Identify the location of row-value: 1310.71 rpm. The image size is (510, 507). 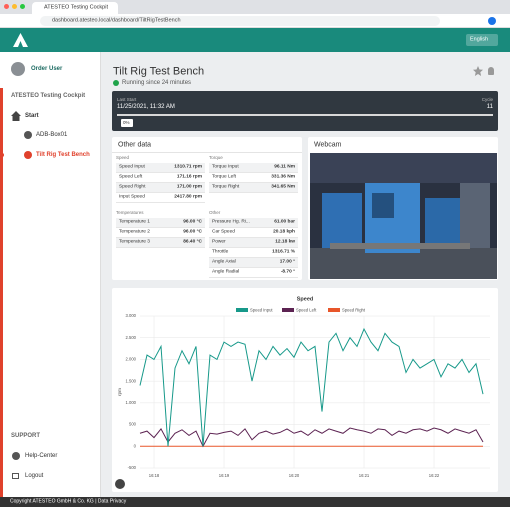
(188, 167).